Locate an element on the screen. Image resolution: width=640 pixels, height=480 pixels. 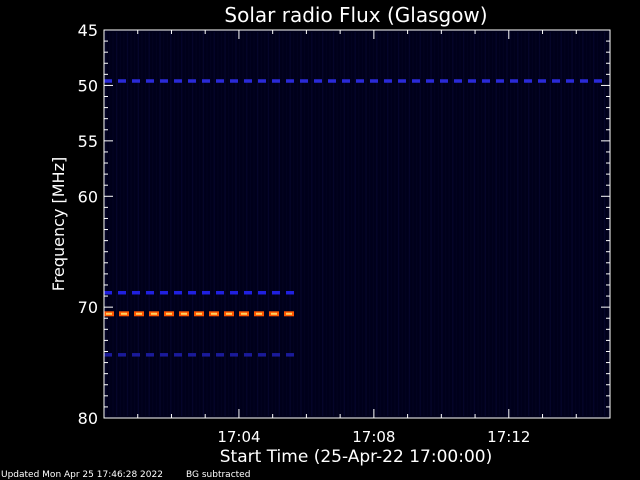
y-tick-label: 50 is located at coordinates (88, 85).